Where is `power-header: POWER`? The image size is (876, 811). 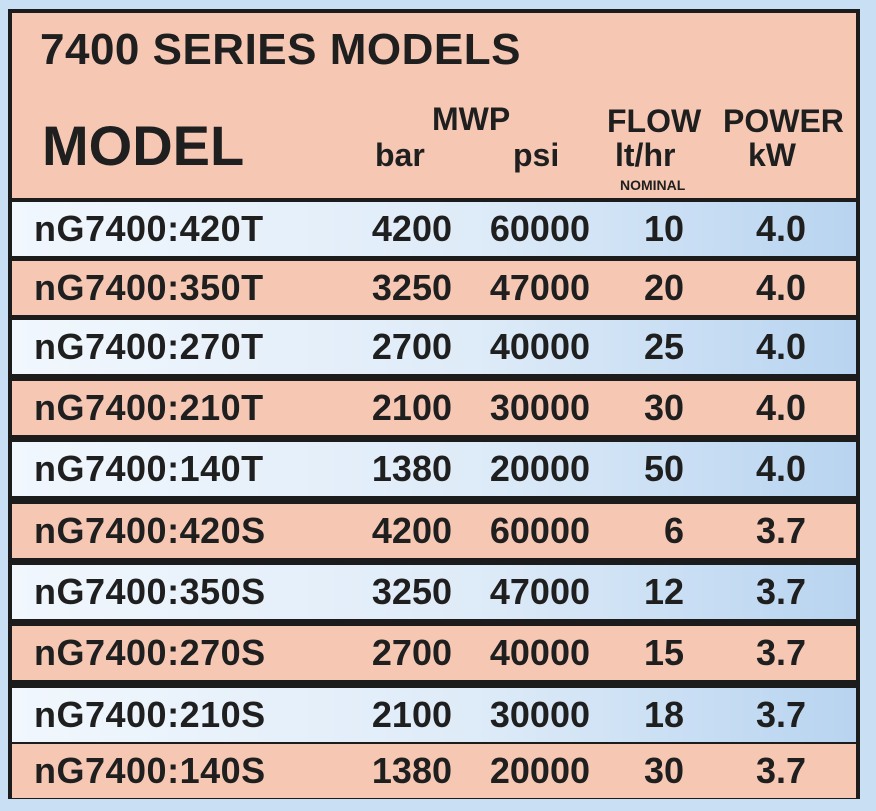 power-header: POWER is located at coordinates (783, 121).